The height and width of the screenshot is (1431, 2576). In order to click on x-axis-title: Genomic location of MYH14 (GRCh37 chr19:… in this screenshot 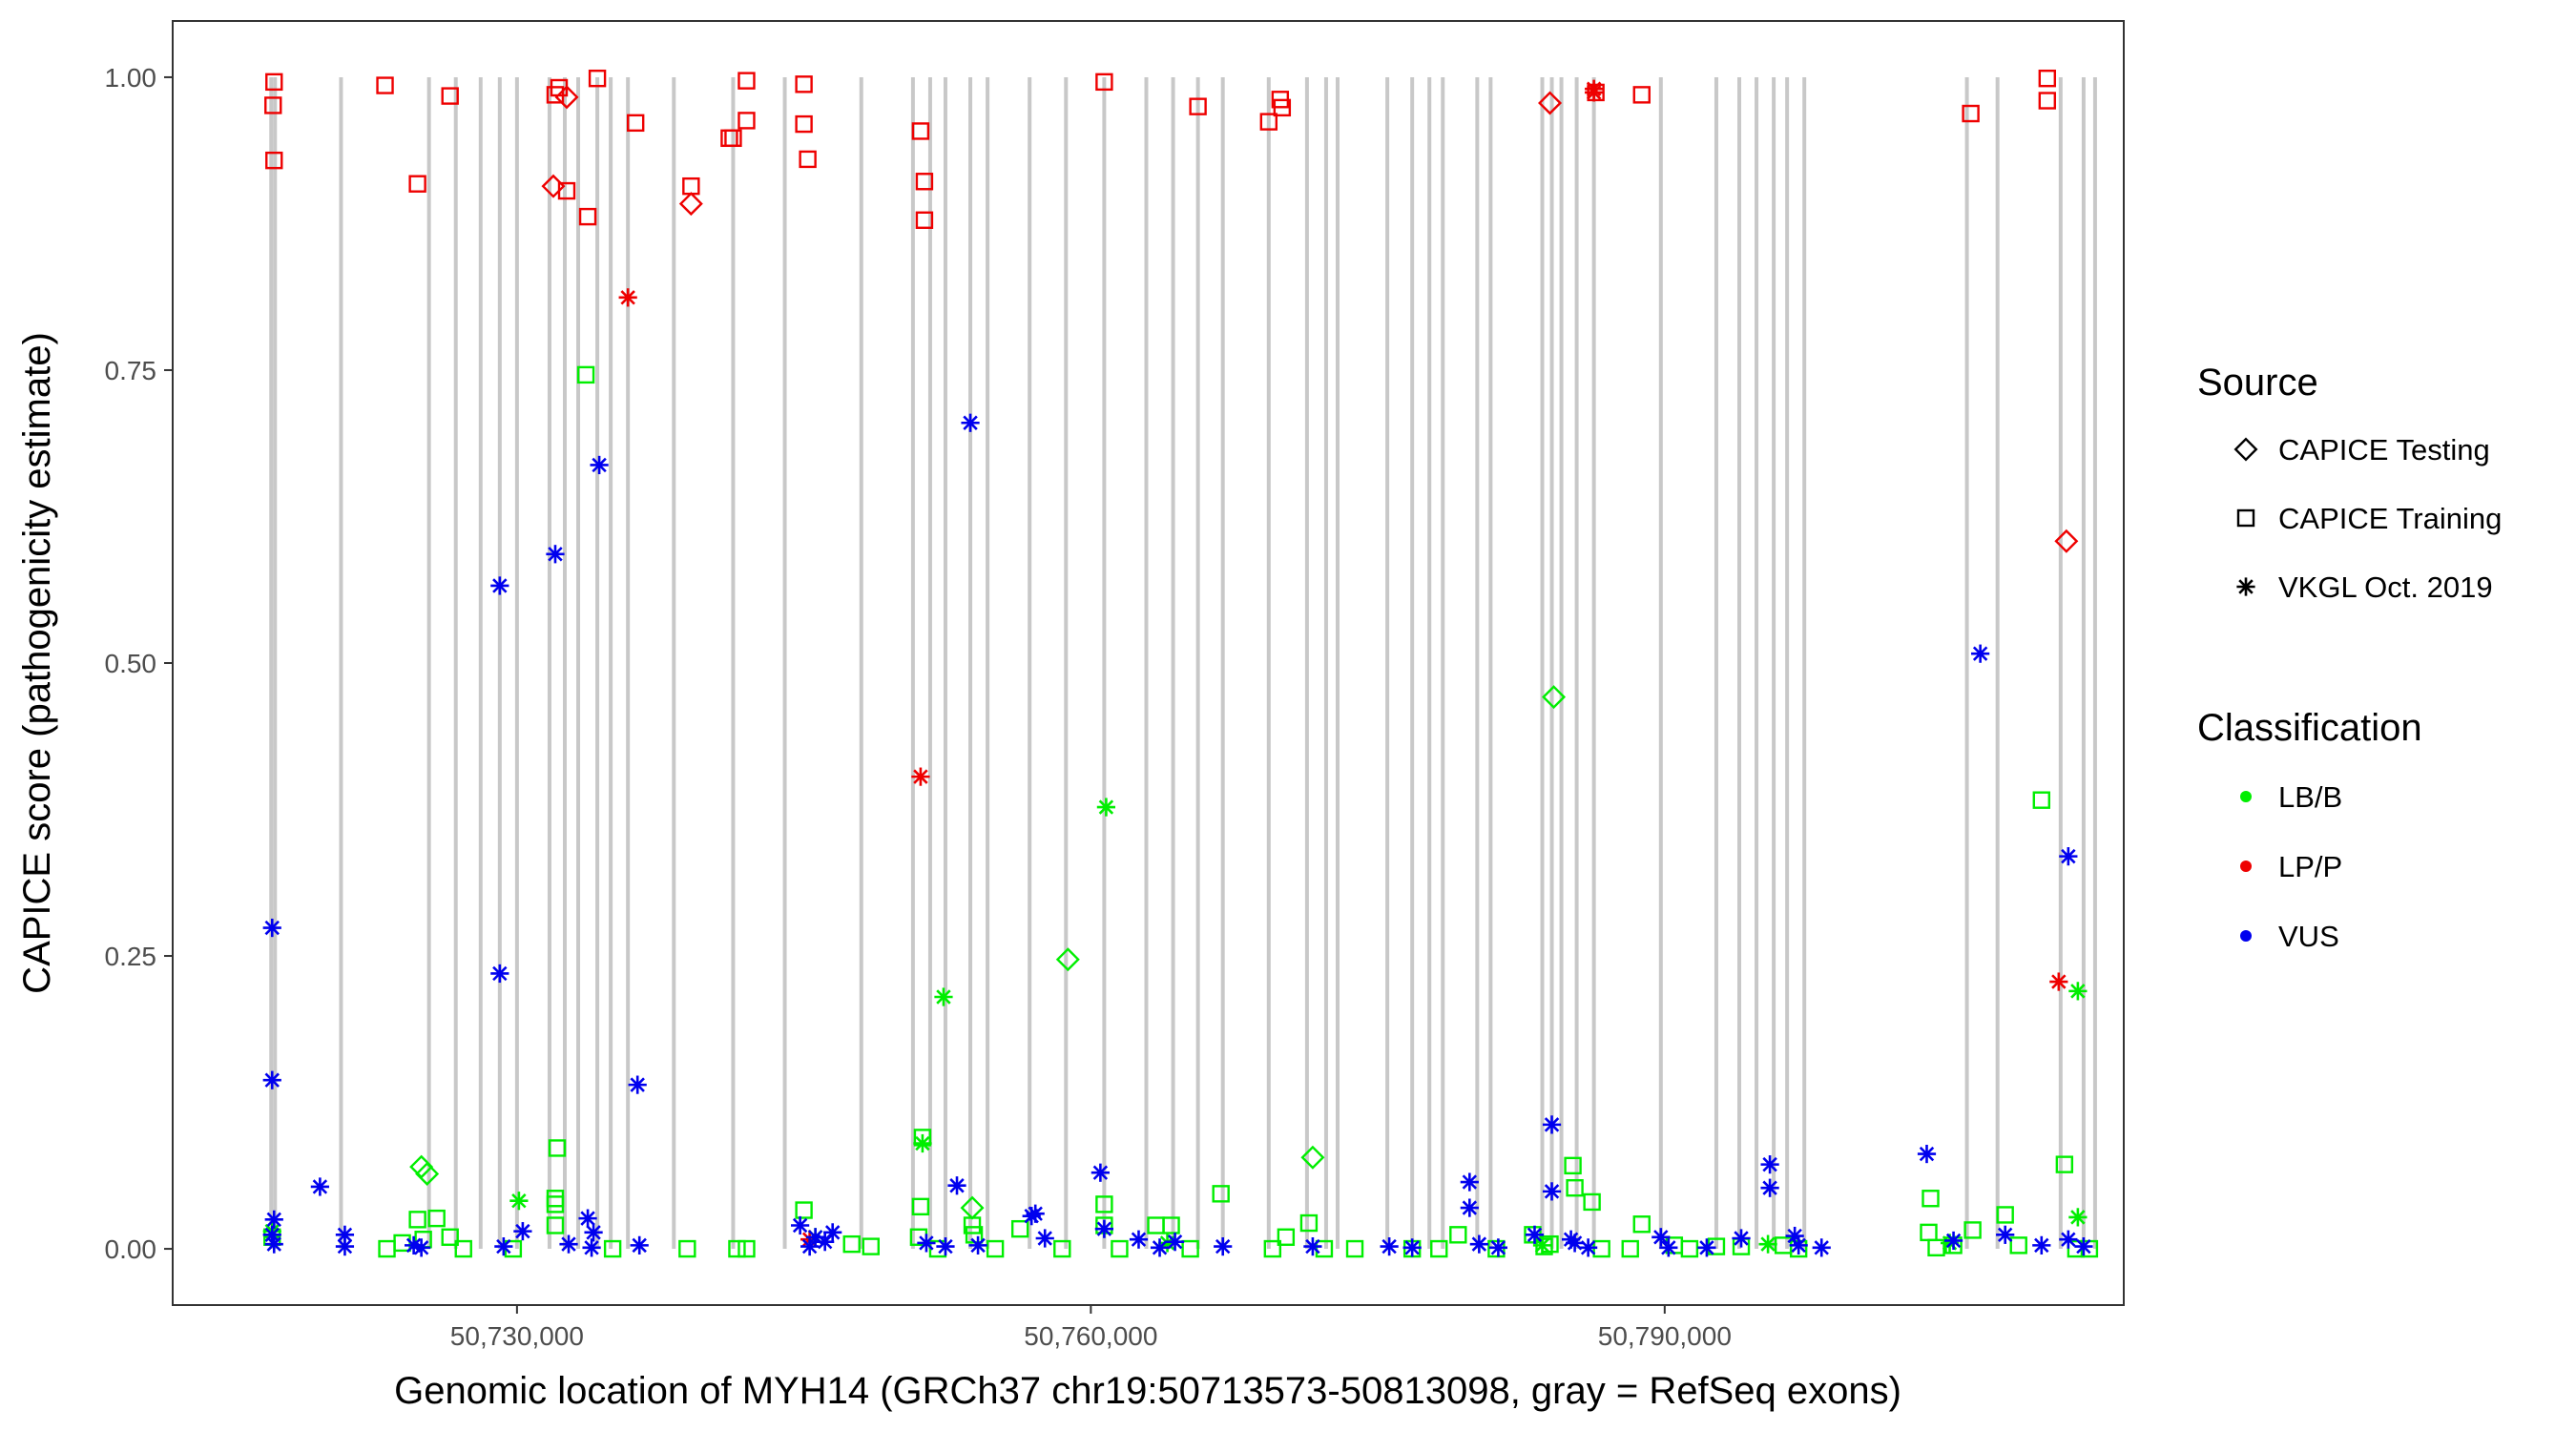, I will do `click(1147, 1391)`.